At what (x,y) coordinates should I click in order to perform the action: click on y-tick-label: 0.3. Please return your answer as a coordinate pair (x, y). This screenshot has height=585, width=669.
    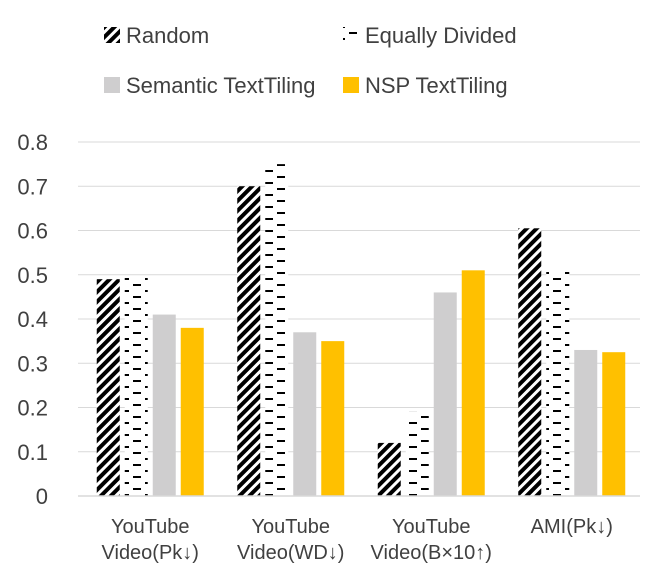
    Looking at the image, I should click on (32, 363).